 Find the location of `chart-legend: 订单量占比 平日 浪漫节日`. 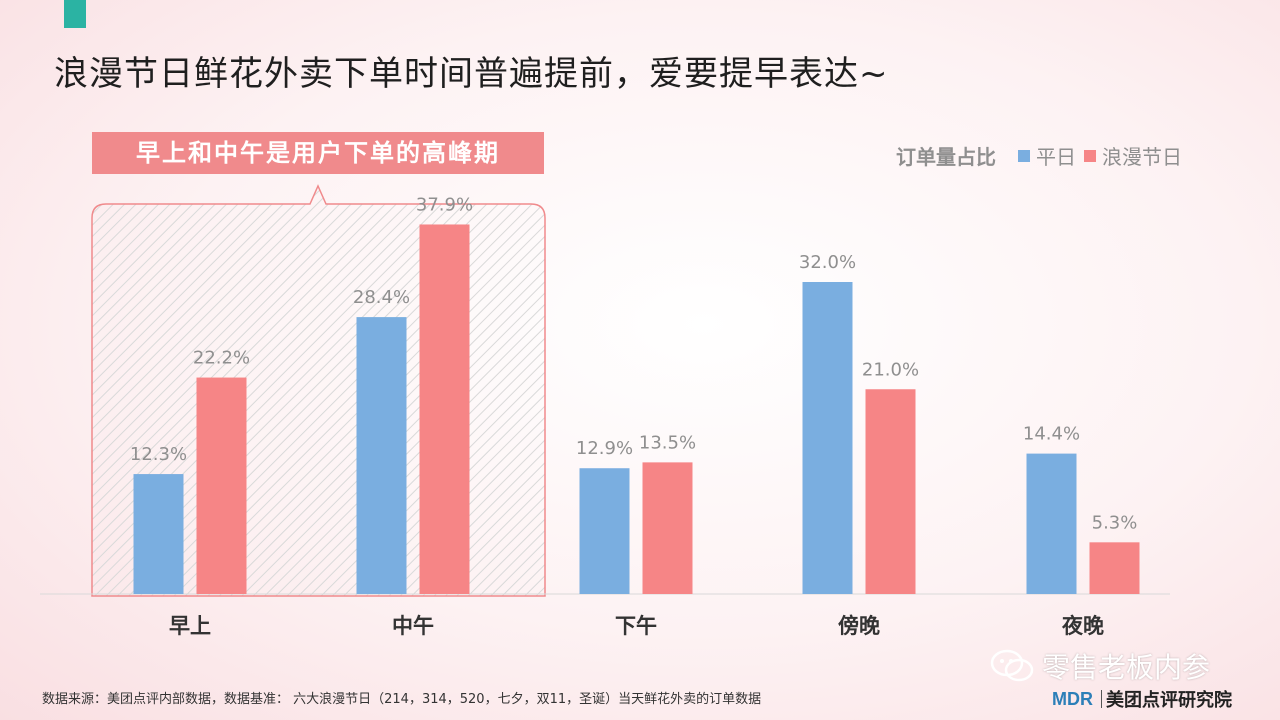

chart-legend: 订单量占比 平日 浪漫节日 is located at coordinates (1039, 155).